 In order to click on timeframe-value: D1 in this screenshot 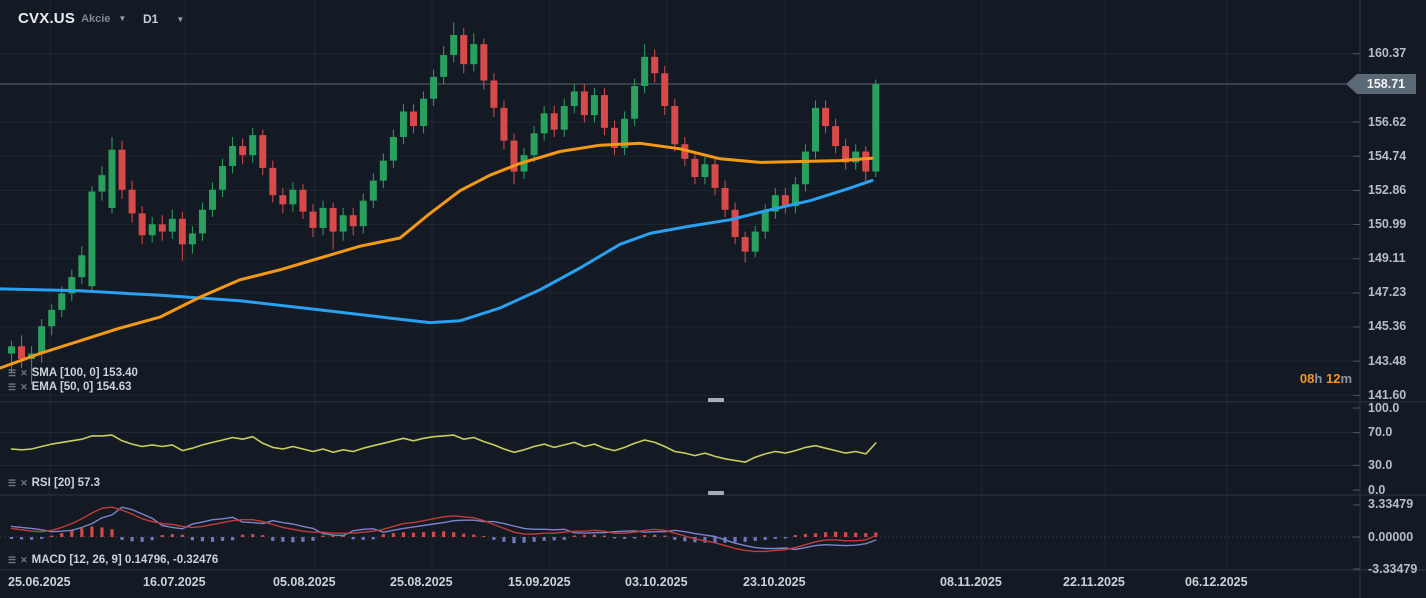, I will do `click(151, 19)`.